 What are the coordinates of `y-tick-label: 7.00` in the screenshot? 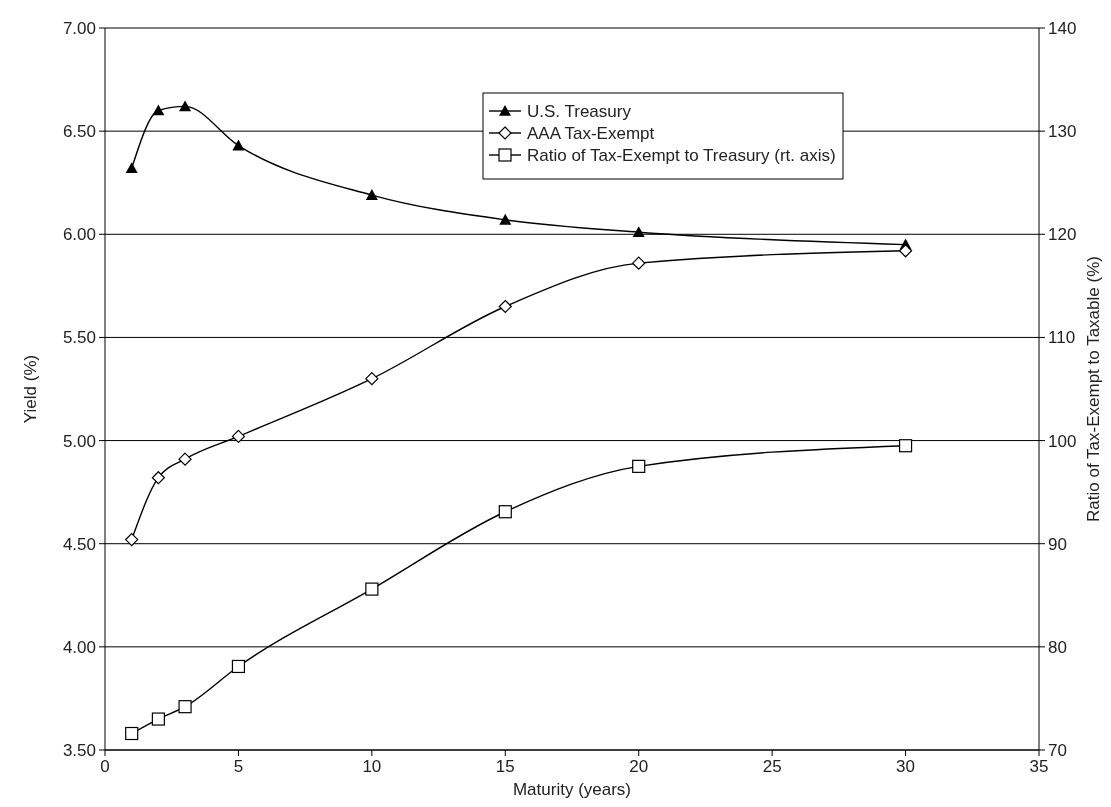 It's located at (79, 28).